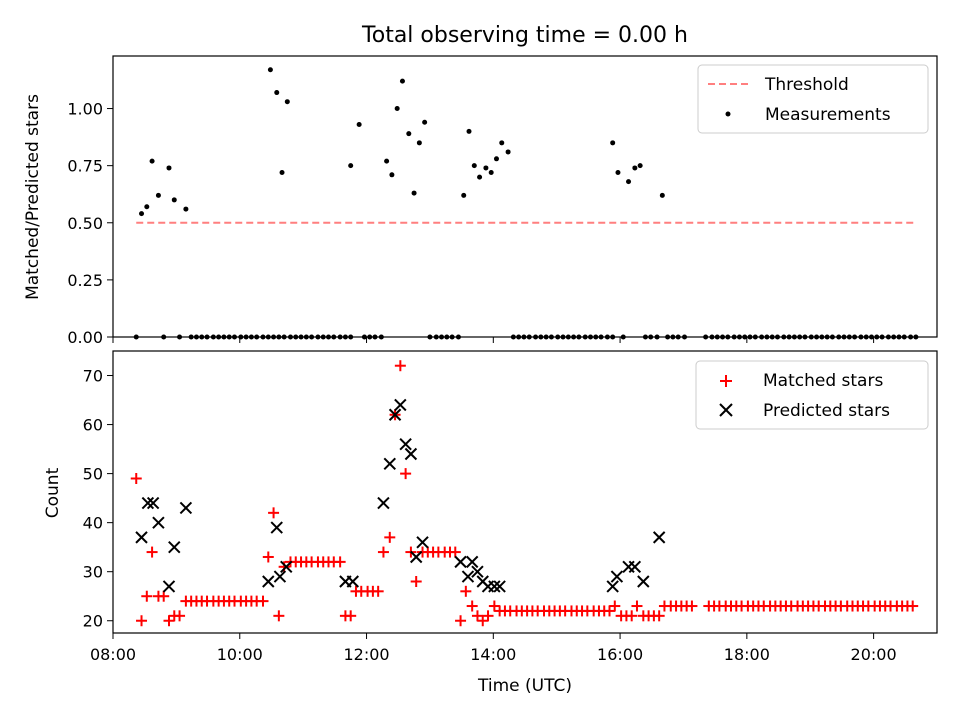 Image resolution: width=960 pixels, height=724 pixels. I want to click on bottom-y-tick-label: 40, so click(93, 523).